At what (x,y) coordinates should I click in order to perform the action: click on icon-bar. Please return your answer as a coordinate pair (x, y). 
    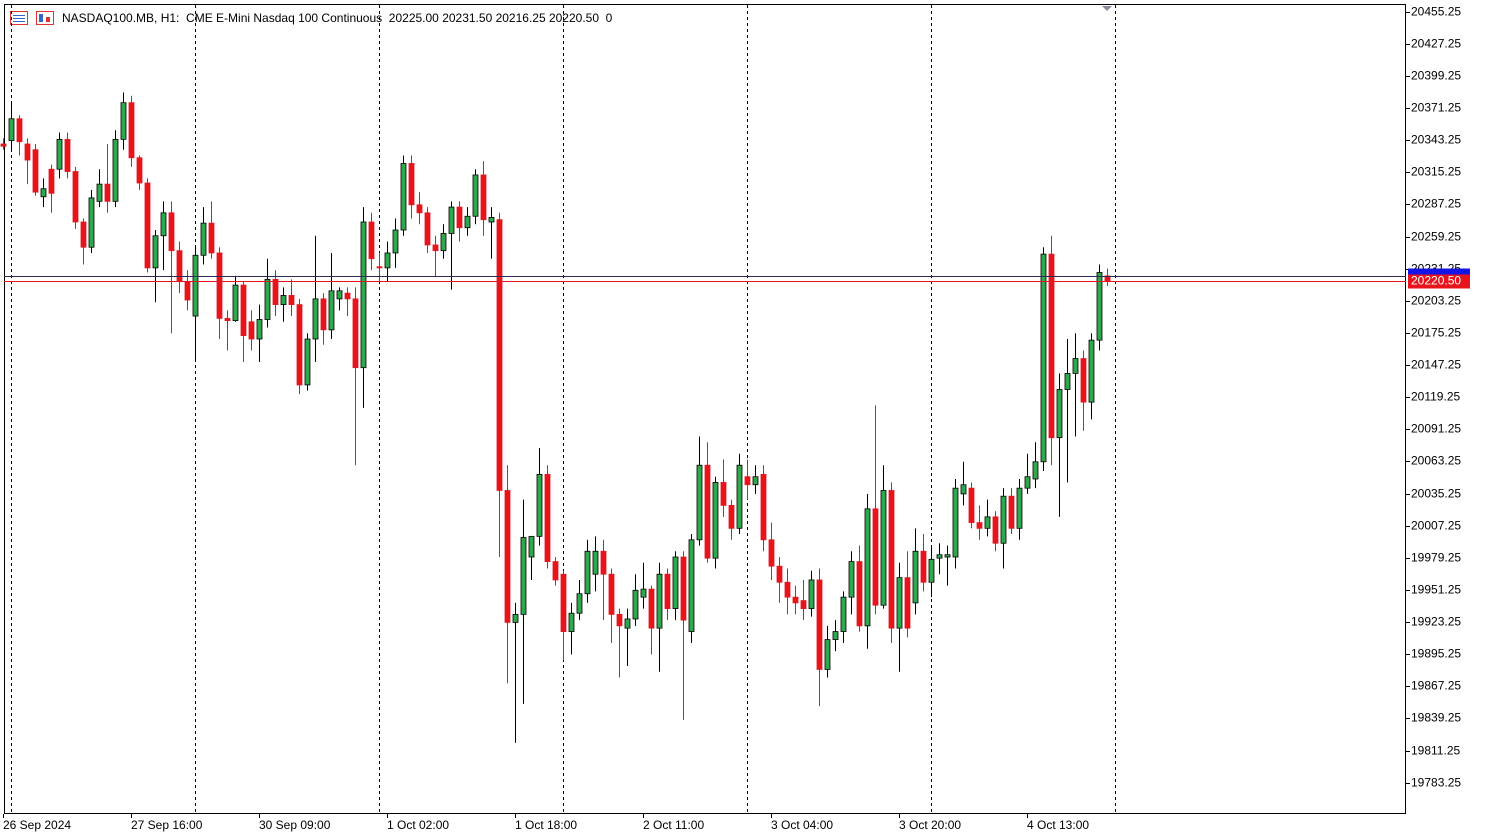
    Looking at the image, I should click on (41, 18).